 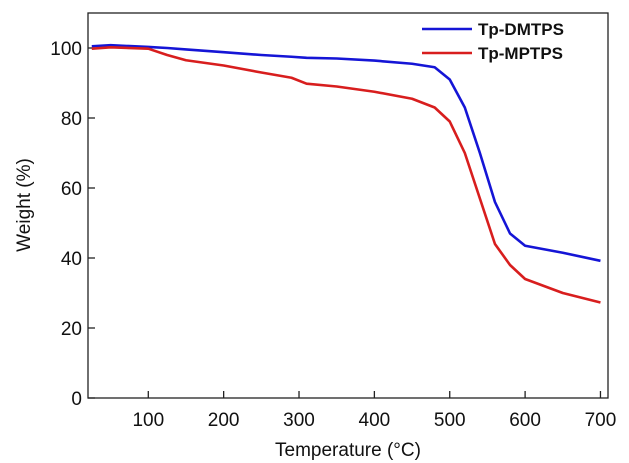 What do you see at coordinates (76, 399) in the screenshot?
I see `y-tick-label: 0` at bounding box center [76, 399].